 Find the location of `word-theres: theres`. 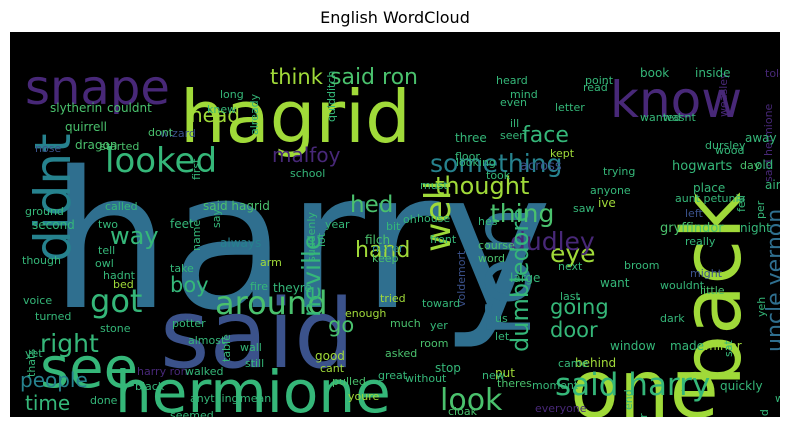

word-theres: theres is located at coordinates (514, 383).